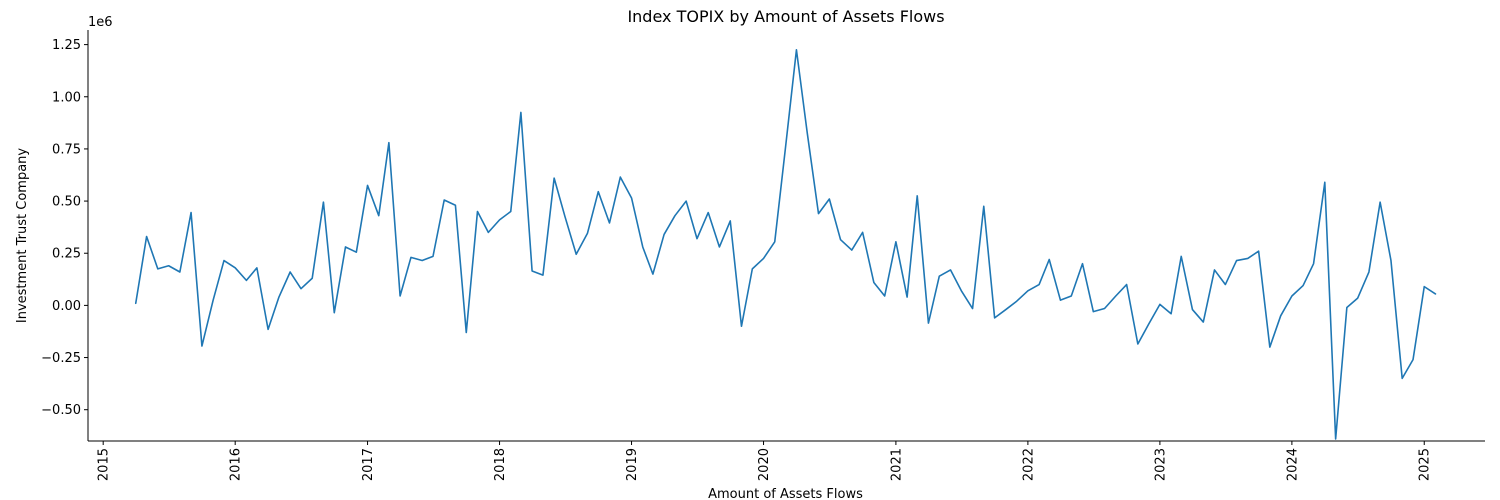 This screenshot has height=500, width=1500. What do you see at coordinates (61, 410) in the screenshot?
I see `y-tick-label: −0.50` at bounding box center [61, 410].